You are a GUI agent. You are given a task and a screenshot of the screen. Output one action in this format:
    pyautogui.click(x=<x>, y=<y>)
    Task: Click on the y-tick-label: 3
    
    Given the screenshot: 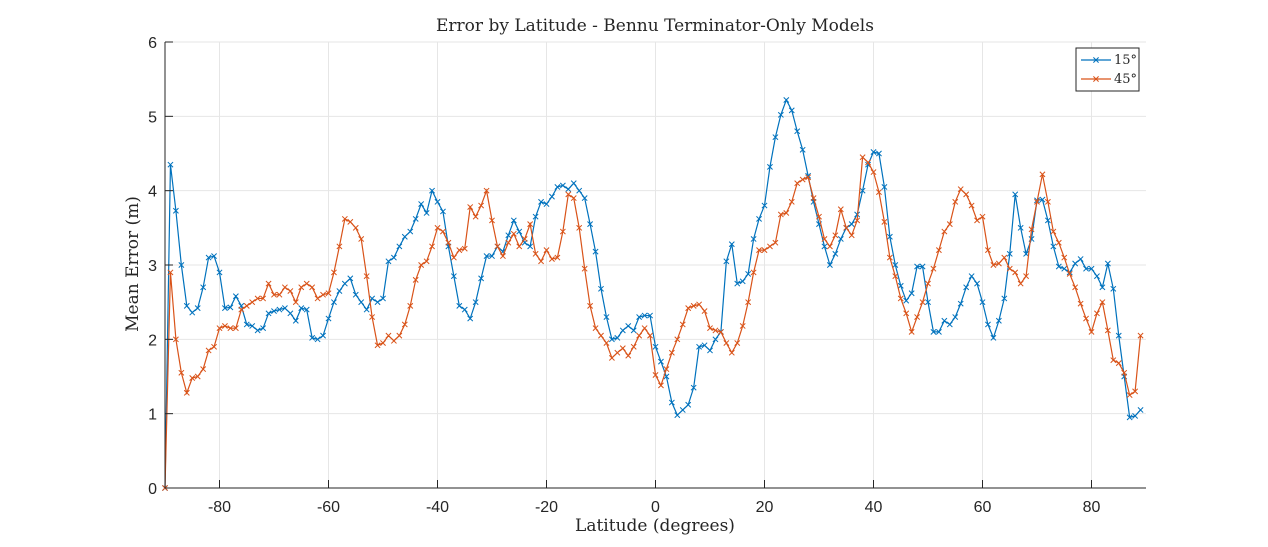 What is the action you would take?
    pyautogui.click(x=152, y=266)
    